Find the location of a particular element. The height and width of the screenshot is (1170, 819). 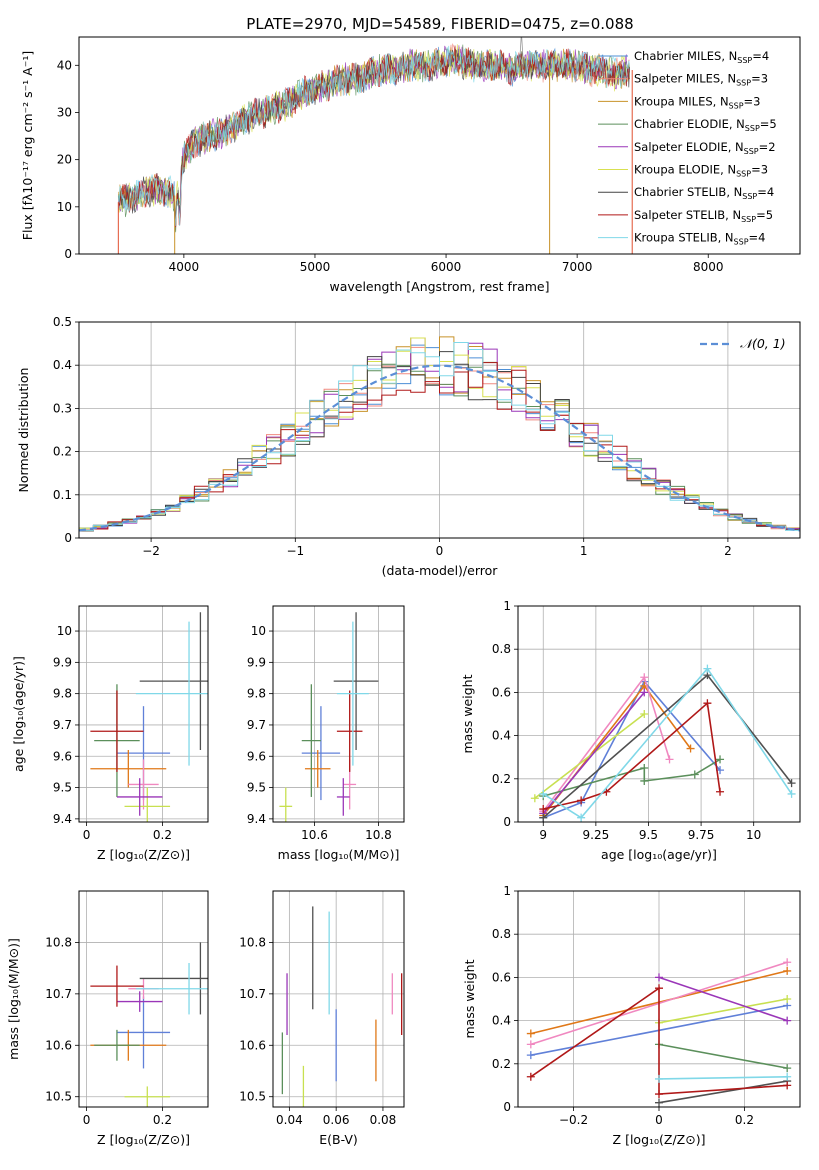

y-axis-label: Normed distribution is located at coordinates (23, 430).